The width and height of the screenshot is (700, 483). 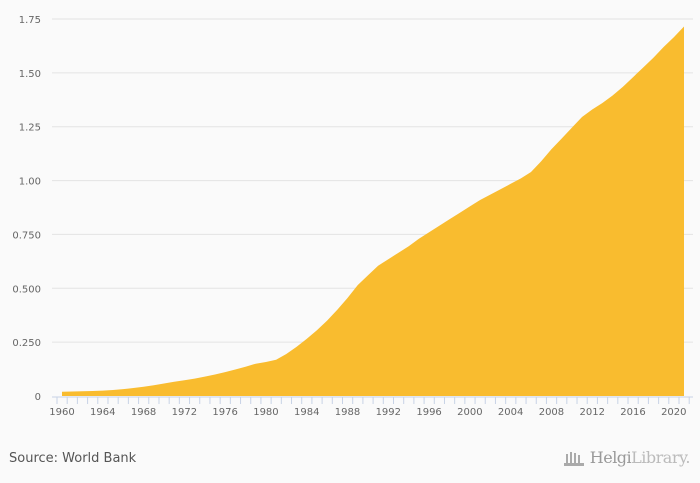 I want to click on y-tick-label: 1.50, so click(x=30, y=74).